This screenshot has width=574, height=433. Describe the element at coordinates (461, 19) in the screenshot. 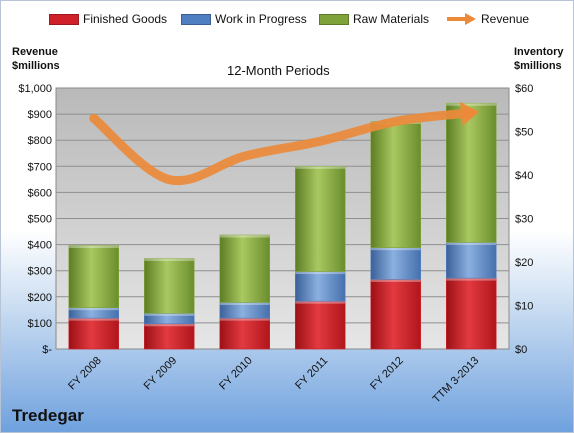

I see `legend-swatch-revenue` at that location.